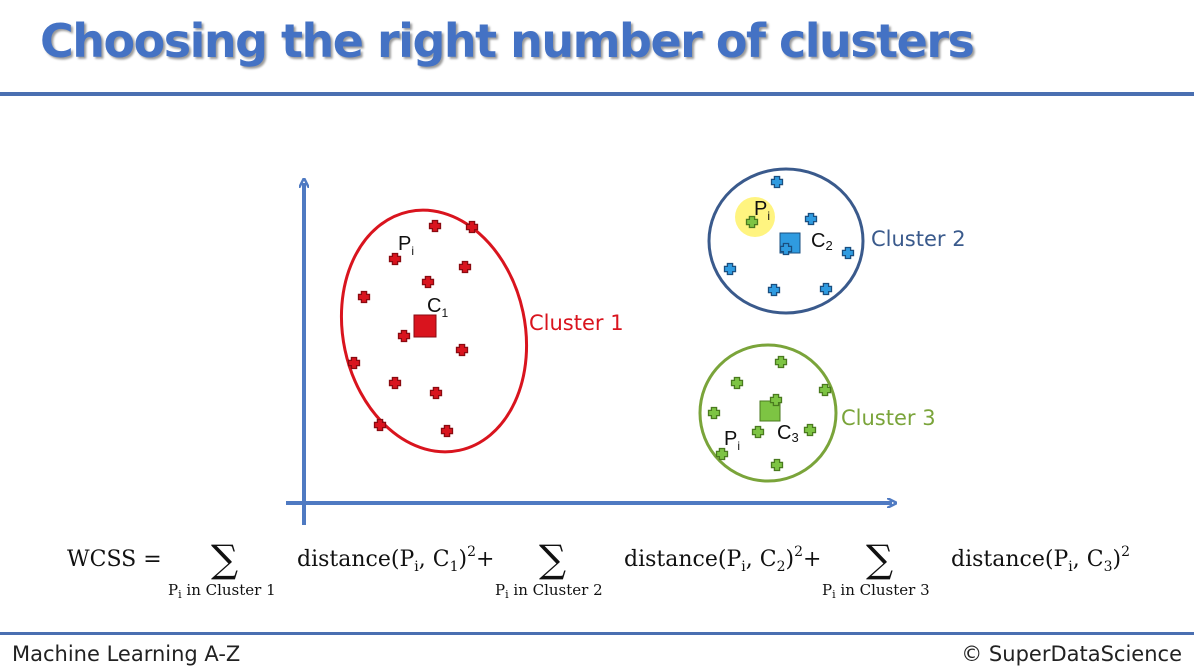  What do you see at coordinates (879, 559) in the screenshot?
I see `sum-symbol-3: ∑` at bounding box center [879, 559].